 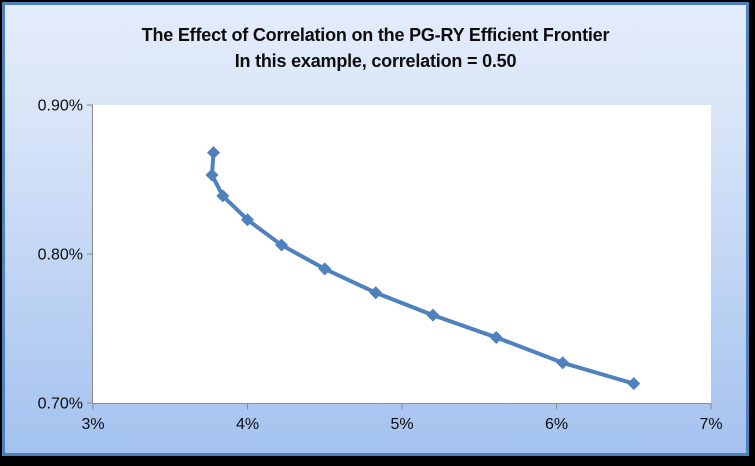 What do you see at coordinates (401, 424) in the screenshot?
I see `x-axis-tick-label: 5%` at bounding box center [401, 424].